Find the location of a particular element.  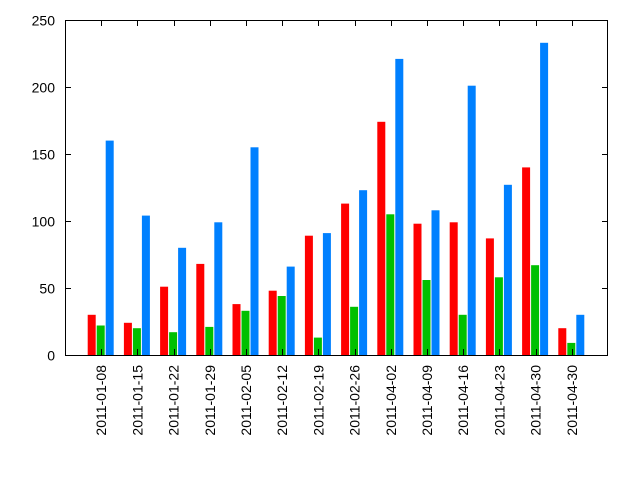

x-tick-label: 2011-02-05 is located at coordinates (246, 400).